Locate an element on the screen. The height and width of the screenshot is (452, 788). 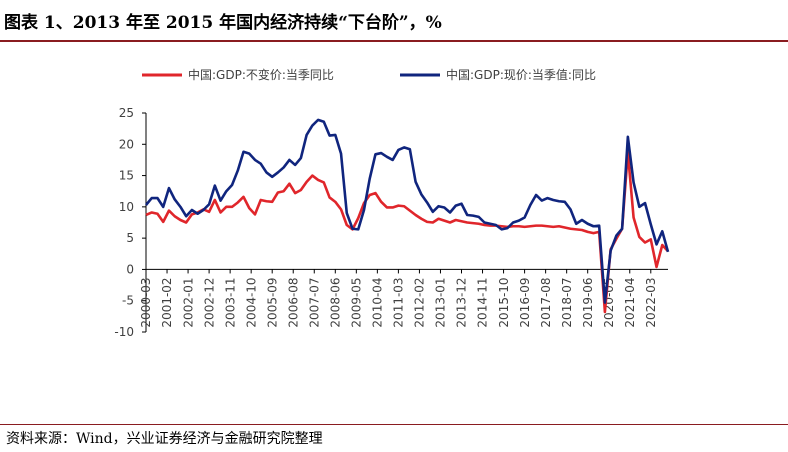
legend-label-series-2: 中国:GDP:现价:当季值:同比 is located at coordinates (521, 74).